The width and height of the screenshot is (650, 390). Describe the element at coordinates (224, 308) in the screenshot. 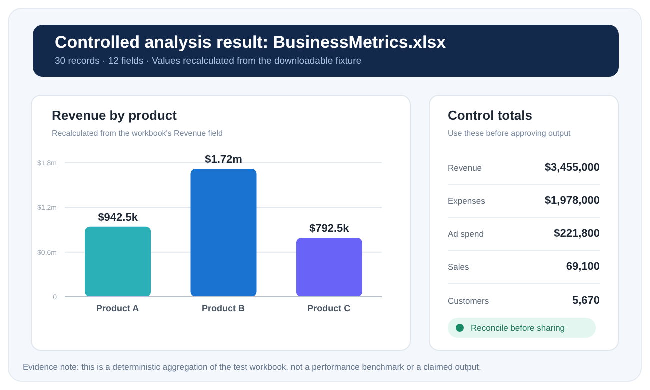

I see `x-tick-label: Product B` at that location.